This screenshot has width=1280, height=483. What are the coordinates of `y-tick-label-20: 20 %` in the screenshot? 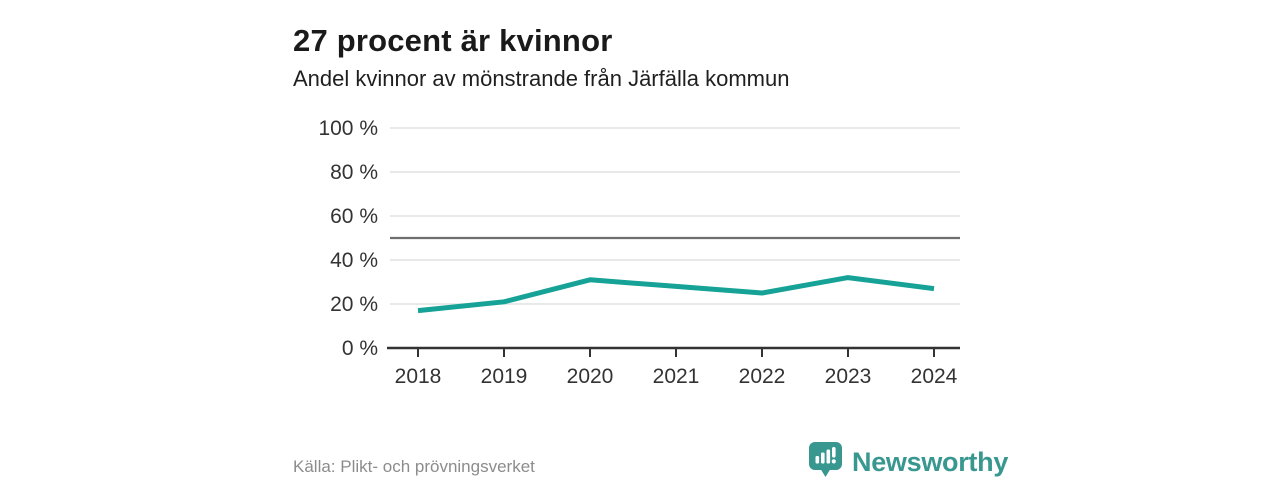 It's located at (354, 304).